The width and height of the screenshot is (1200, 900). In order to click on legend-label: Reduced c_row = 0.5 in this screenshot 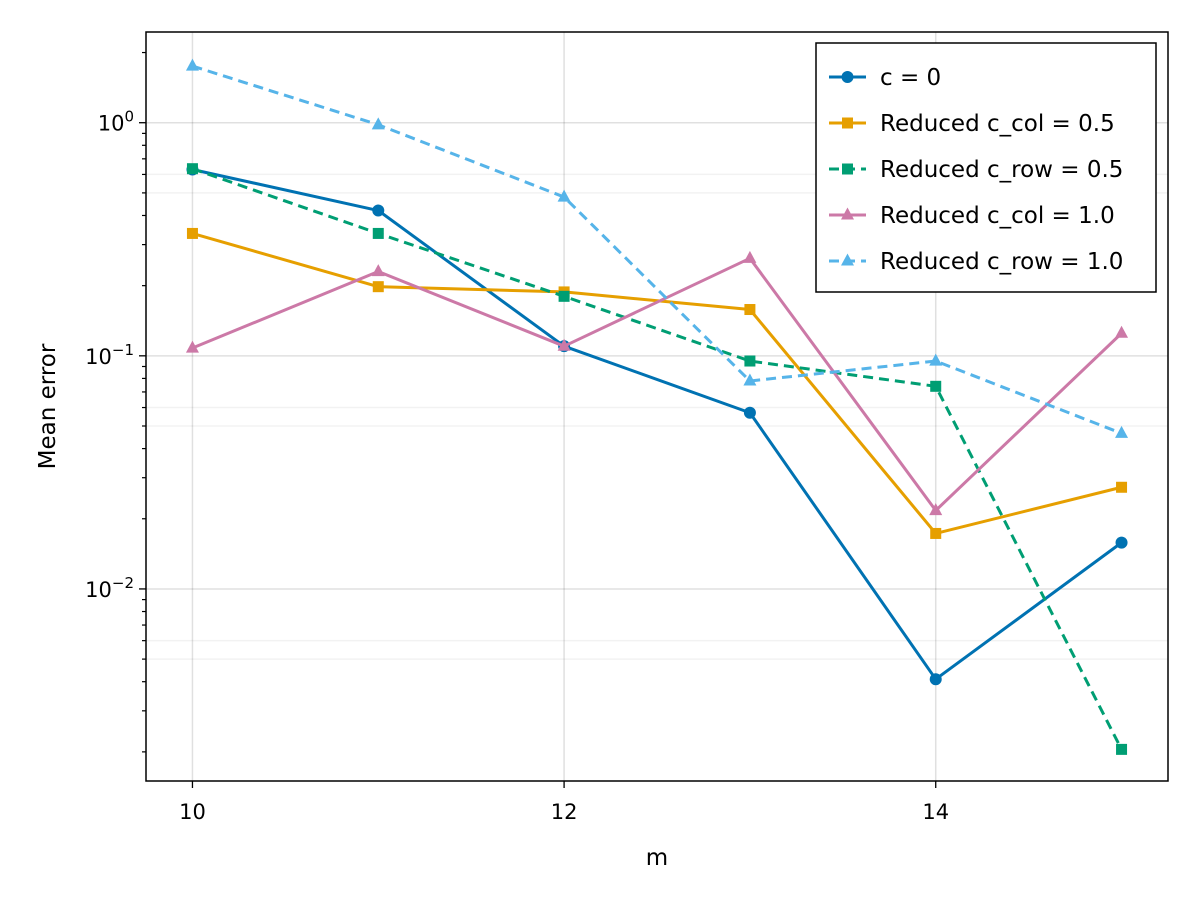, I will do `click(1001, 170)`.